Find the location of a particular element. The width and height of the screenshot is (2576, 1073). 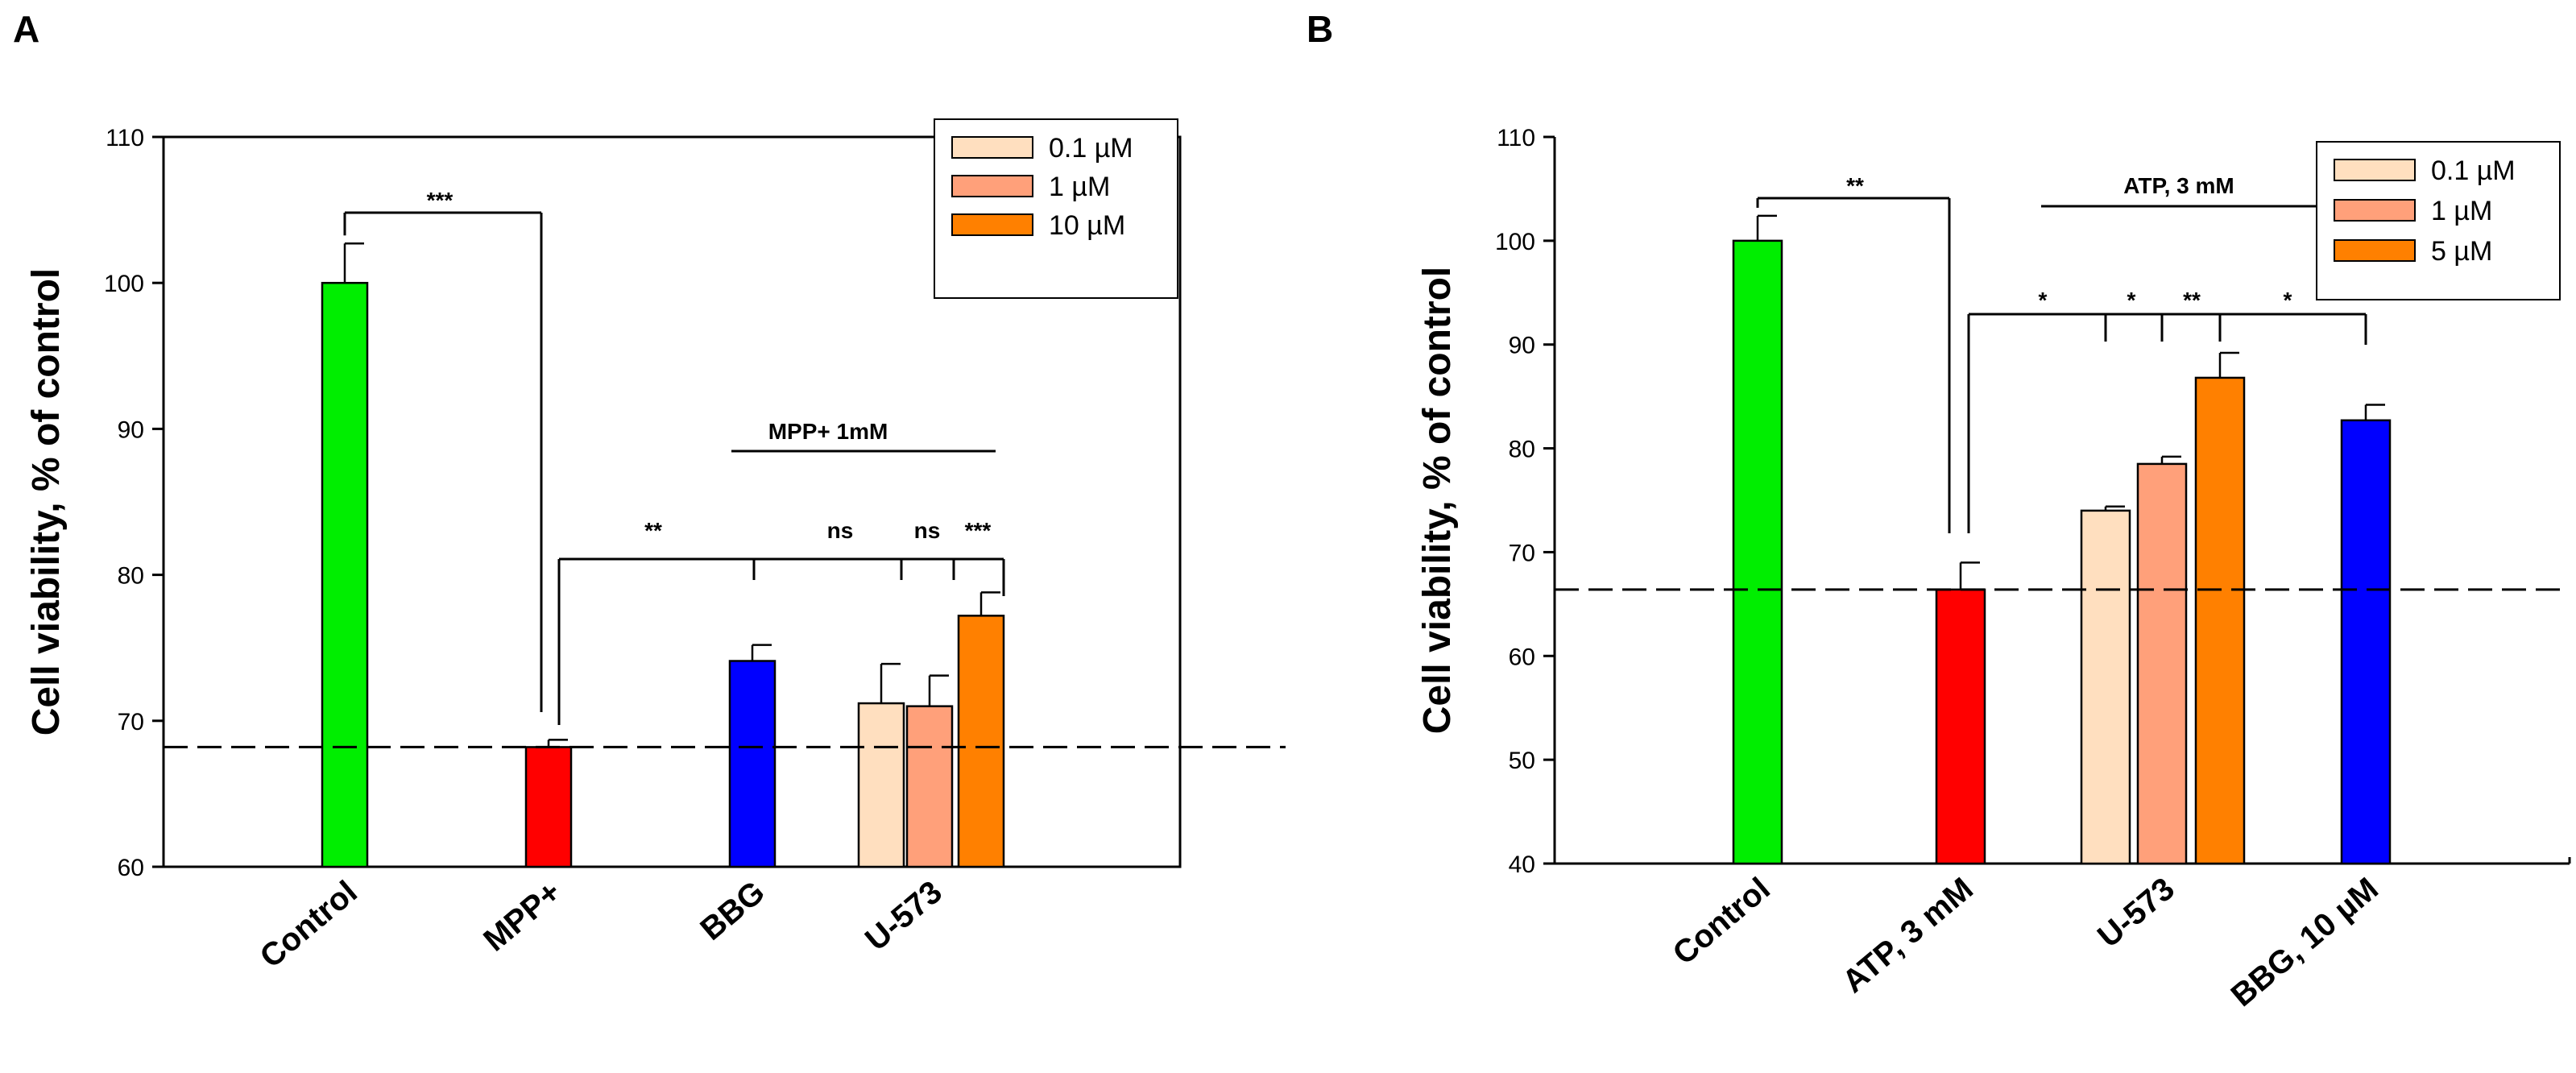

y-tick-label: 50 is located at coordinates (1522, 761).